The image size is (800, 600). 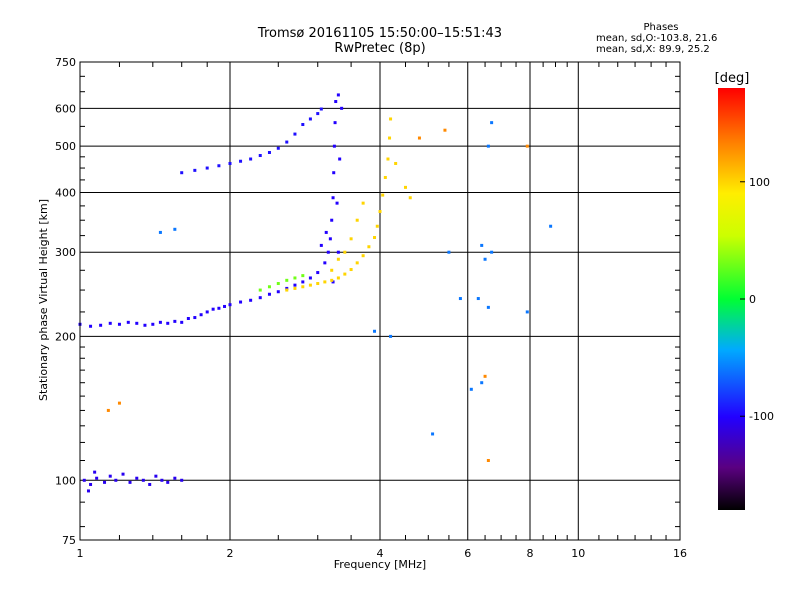 I want to click on phase-stats-o: mean, sd,O:-103.8, 21.6, so click(x=657, y=38).